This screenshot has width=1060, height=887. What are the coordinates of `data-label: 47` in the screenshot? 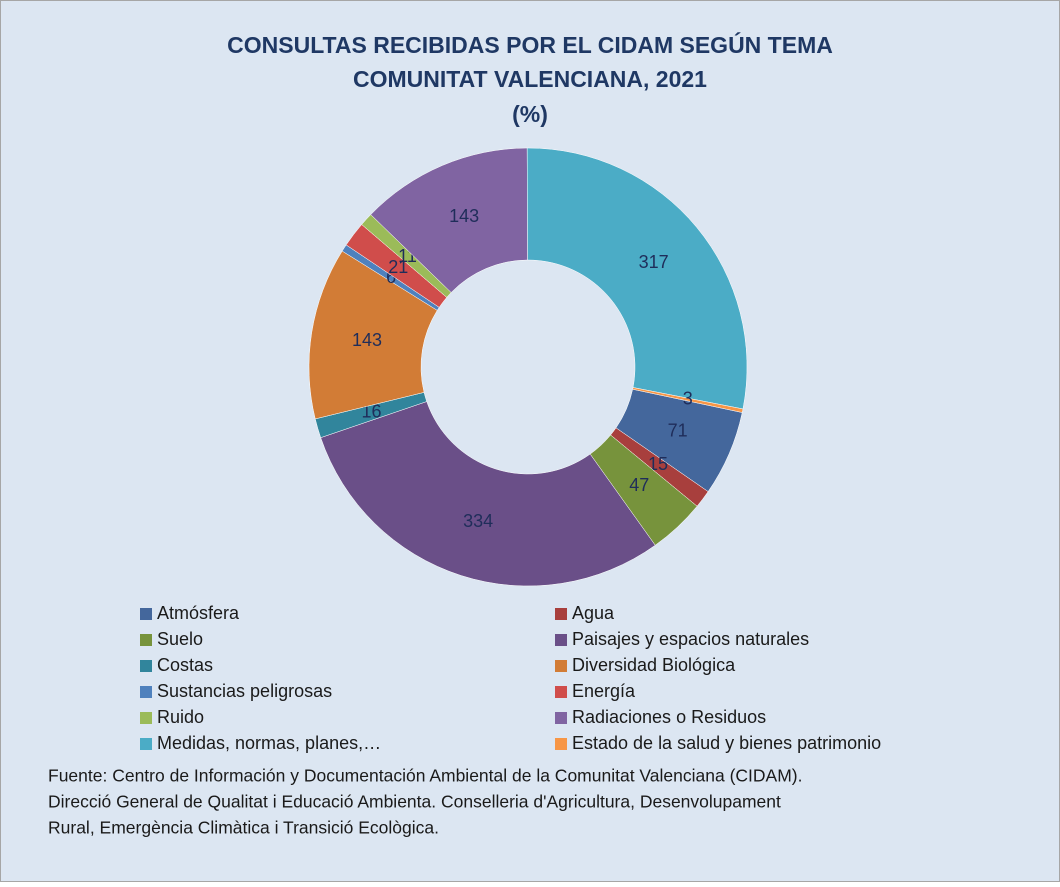 It's located at (639, 485).